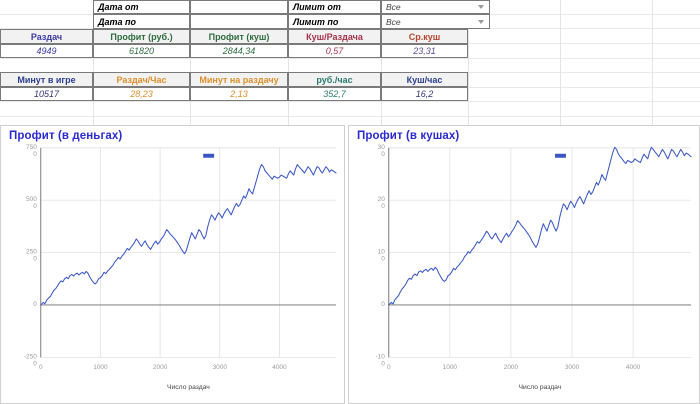 This screenshot has height=404, width=700. What do you see at coordinates (30, 356) in the screenshot?
I see `svg-text: -250` at bounding box center [30, 356].